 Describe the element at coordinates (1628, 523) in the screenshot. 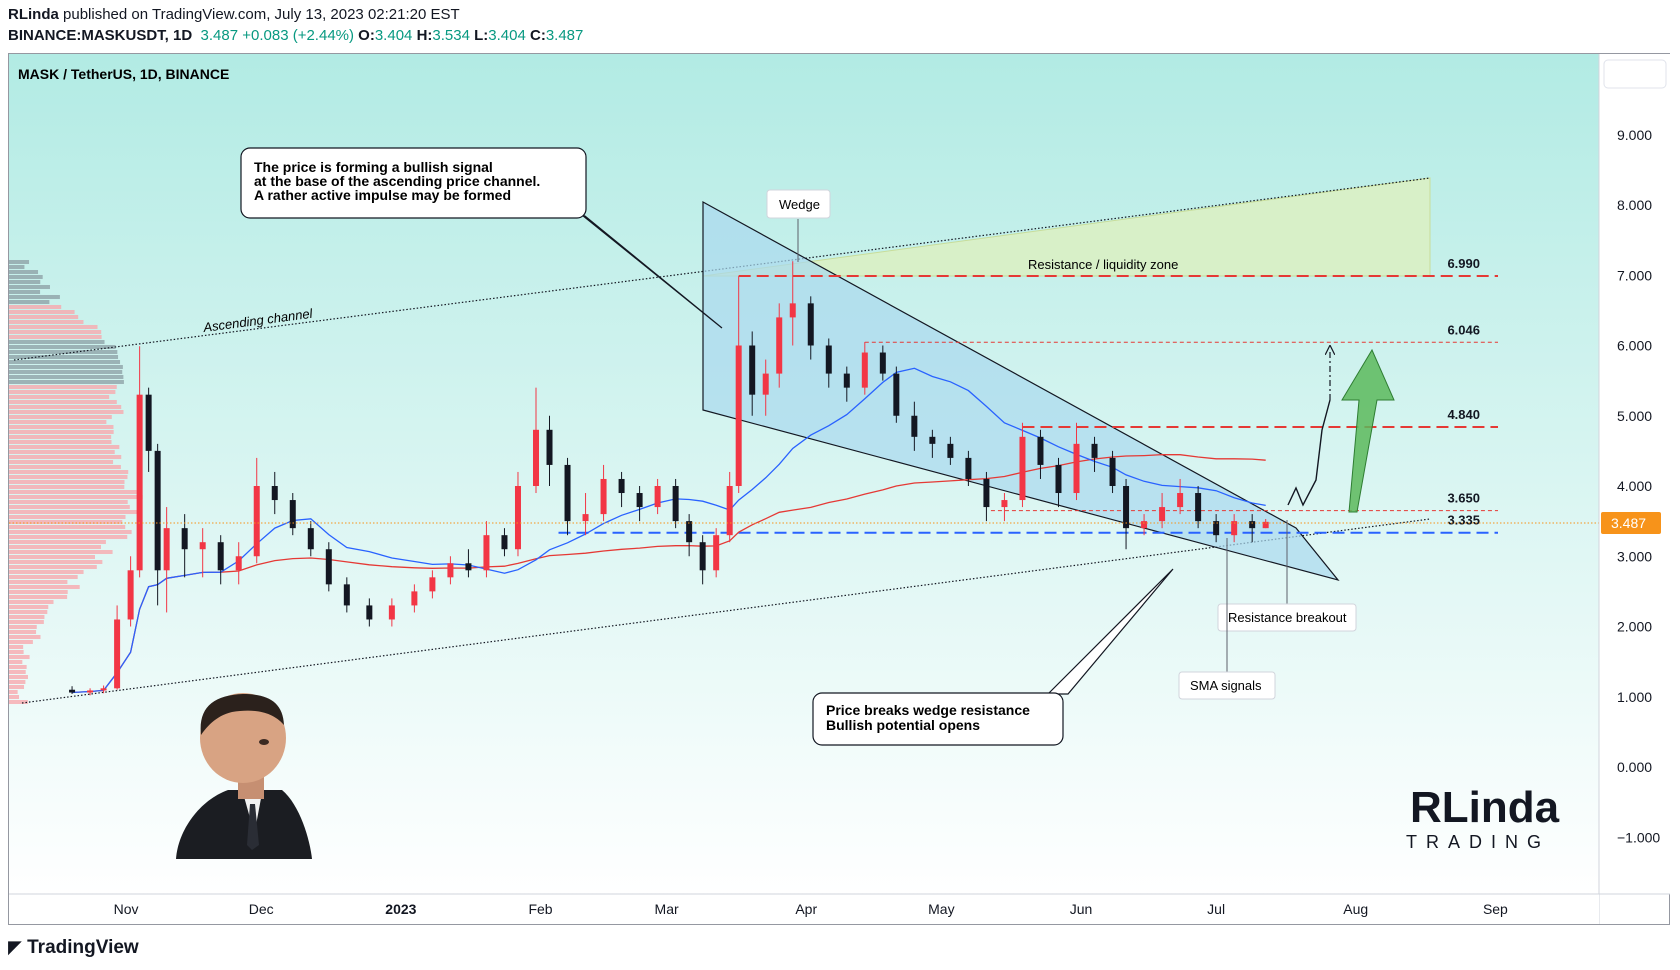

I see `last-price-tag-label: 3.487` at that location.